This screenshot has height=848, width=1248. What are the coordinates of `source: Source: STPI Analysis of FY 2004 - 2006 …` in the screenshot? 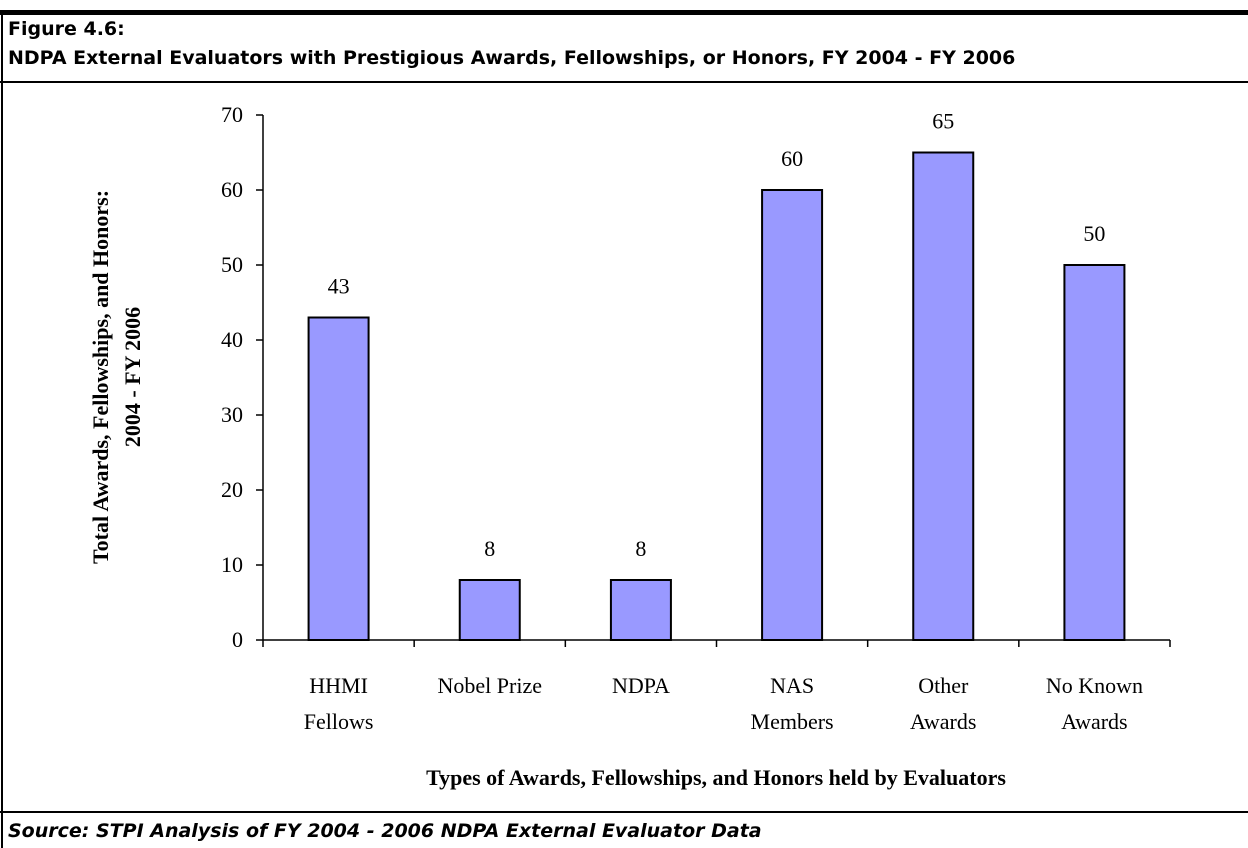 It's located at (385, 831).